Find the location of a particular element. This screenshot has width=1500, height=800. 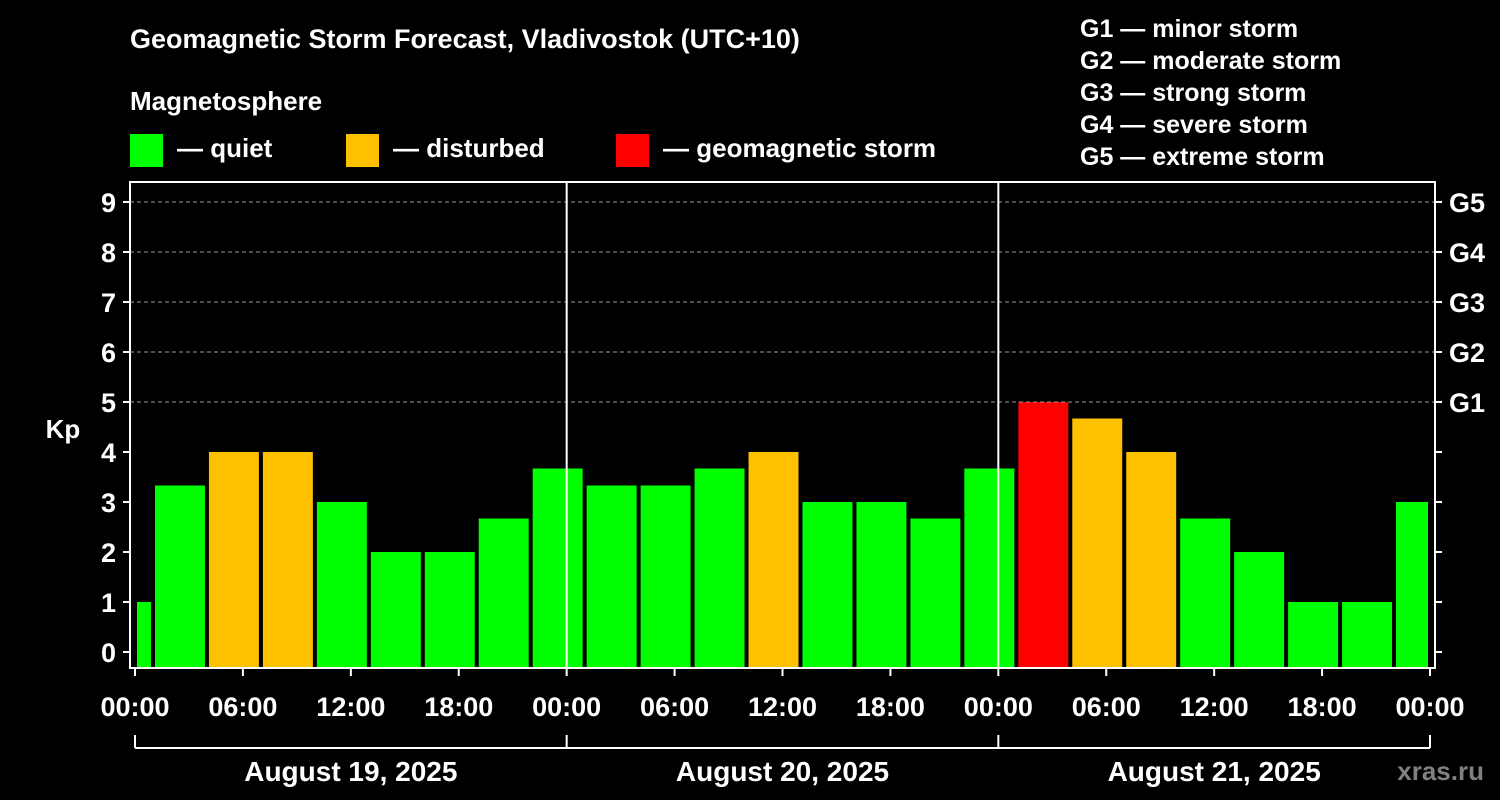

legend-label-disturbed: — disturbed is located at coordinates (469, 148).